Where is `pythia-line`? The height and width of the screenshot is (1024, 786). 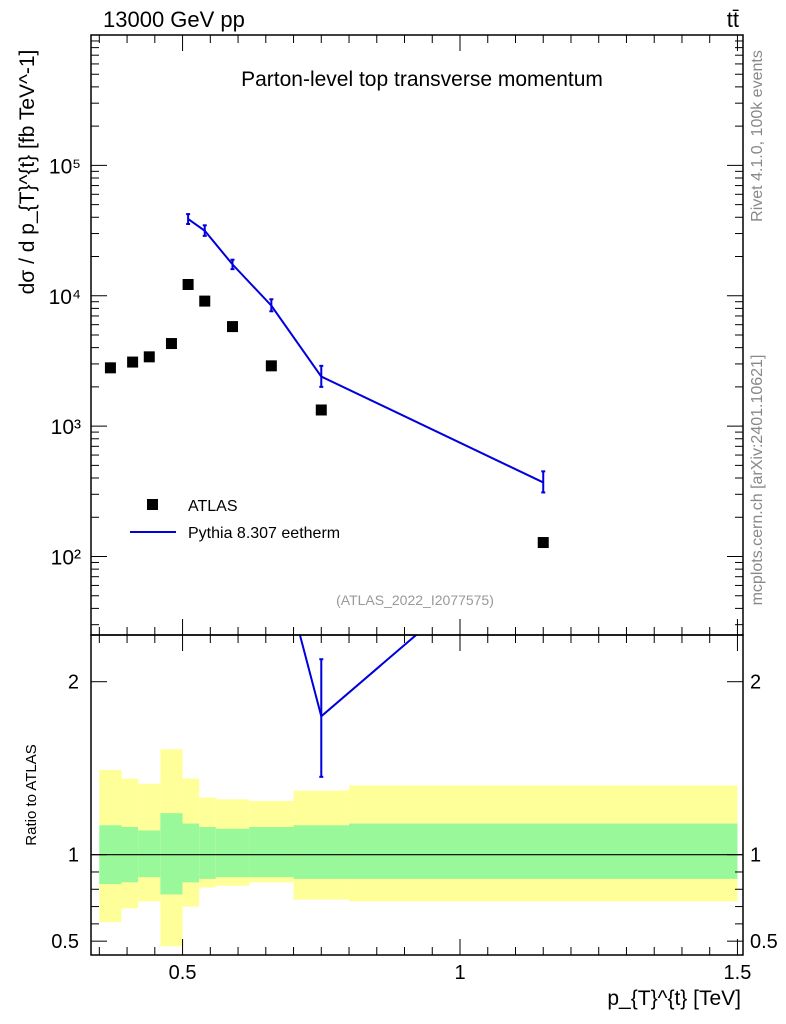
pythia-line is located at coordinates (365, 351).